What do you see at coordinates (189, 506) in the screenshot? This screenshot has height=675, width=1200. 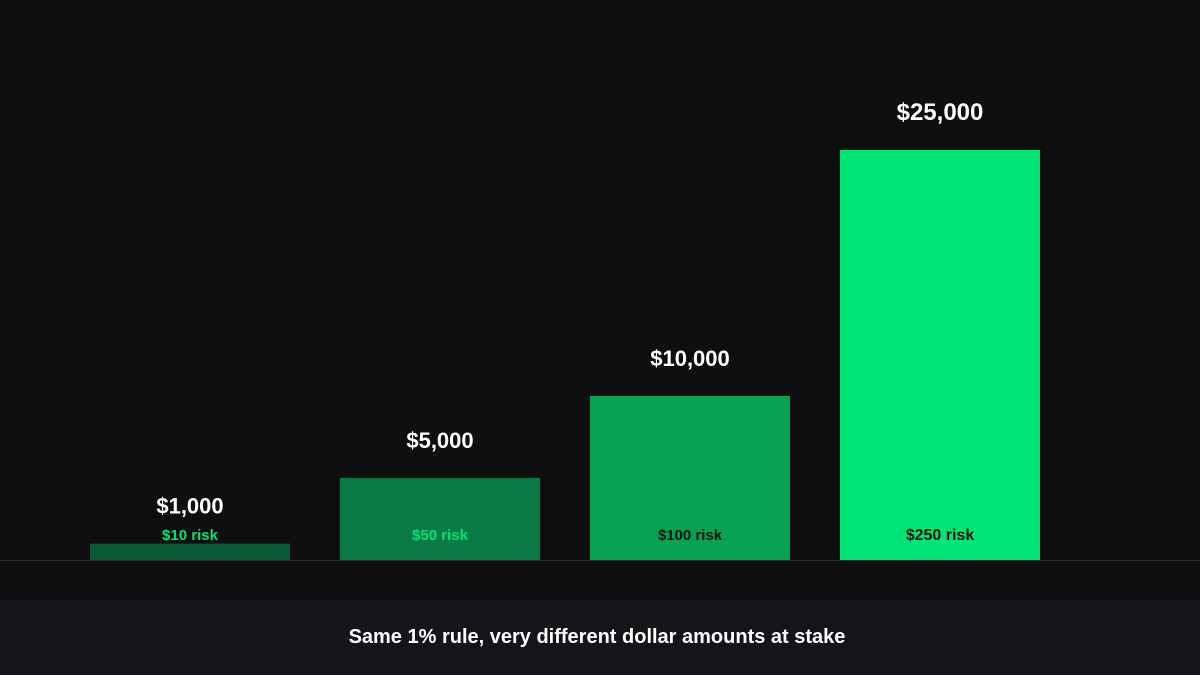 I see `bar-value-label-1: $1,000` at bounding box center [189, 506].